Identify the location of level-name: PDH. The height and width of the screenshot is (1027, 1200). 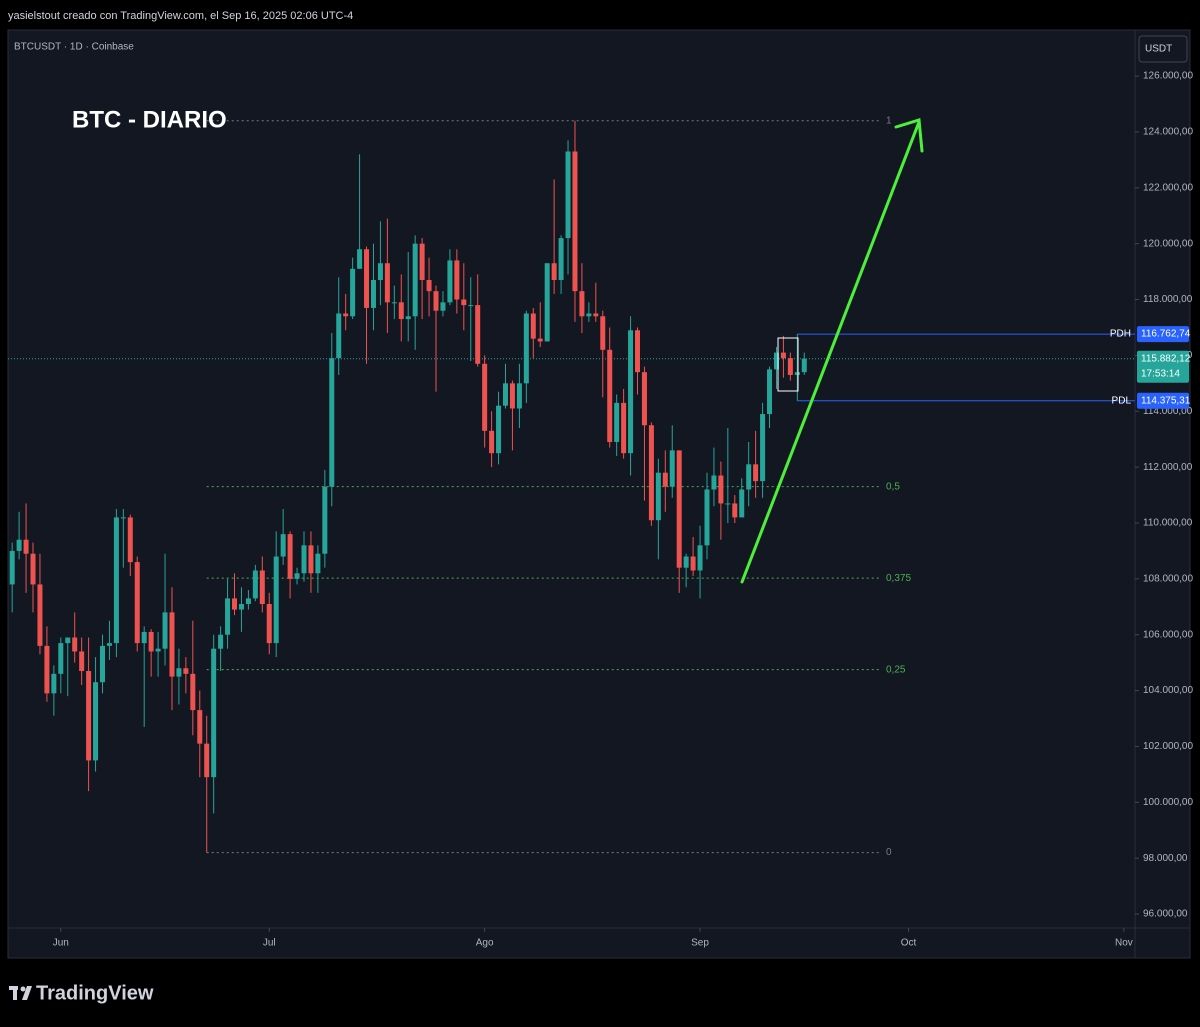
(1120, 334).